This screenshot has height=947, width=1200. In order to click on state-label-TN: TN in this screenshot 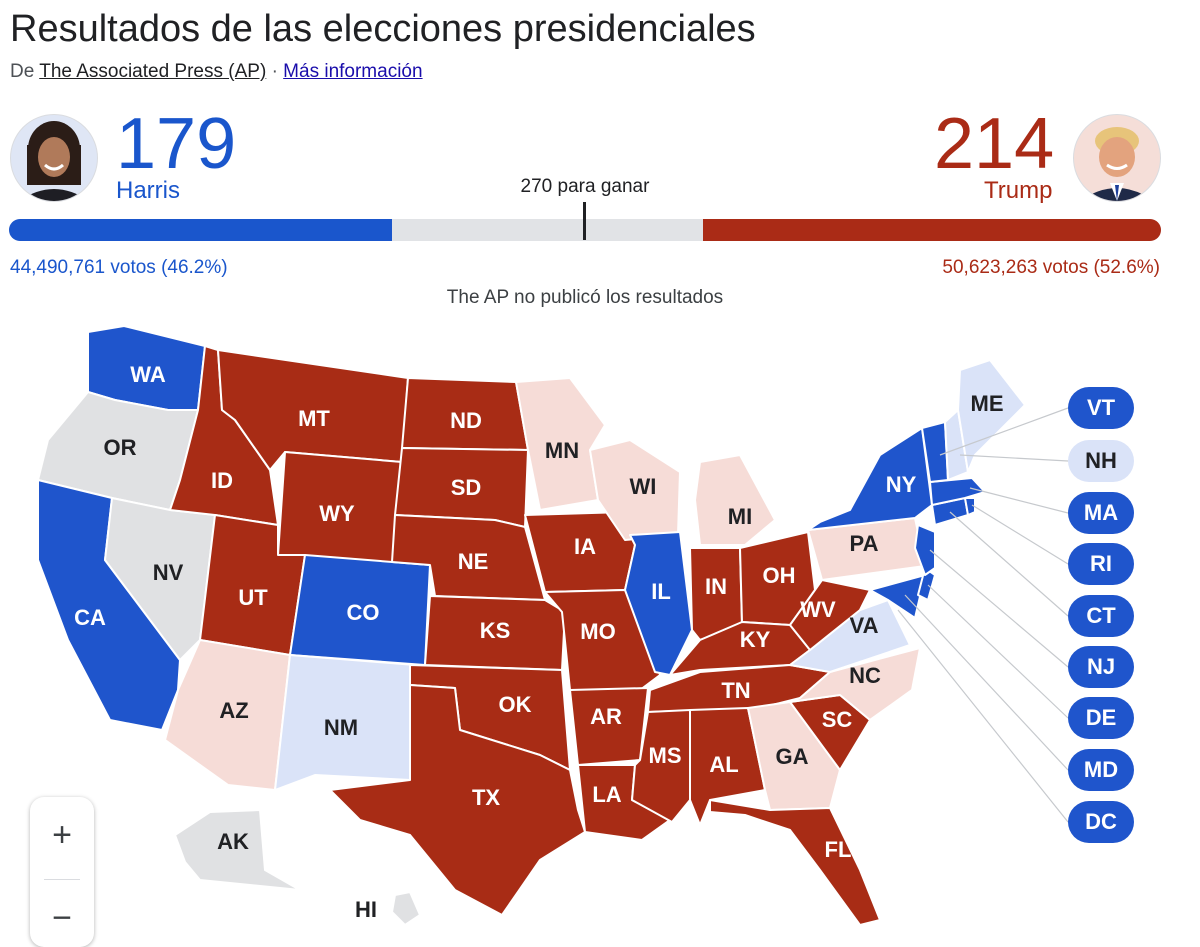, I will do `click(735, 690)`.